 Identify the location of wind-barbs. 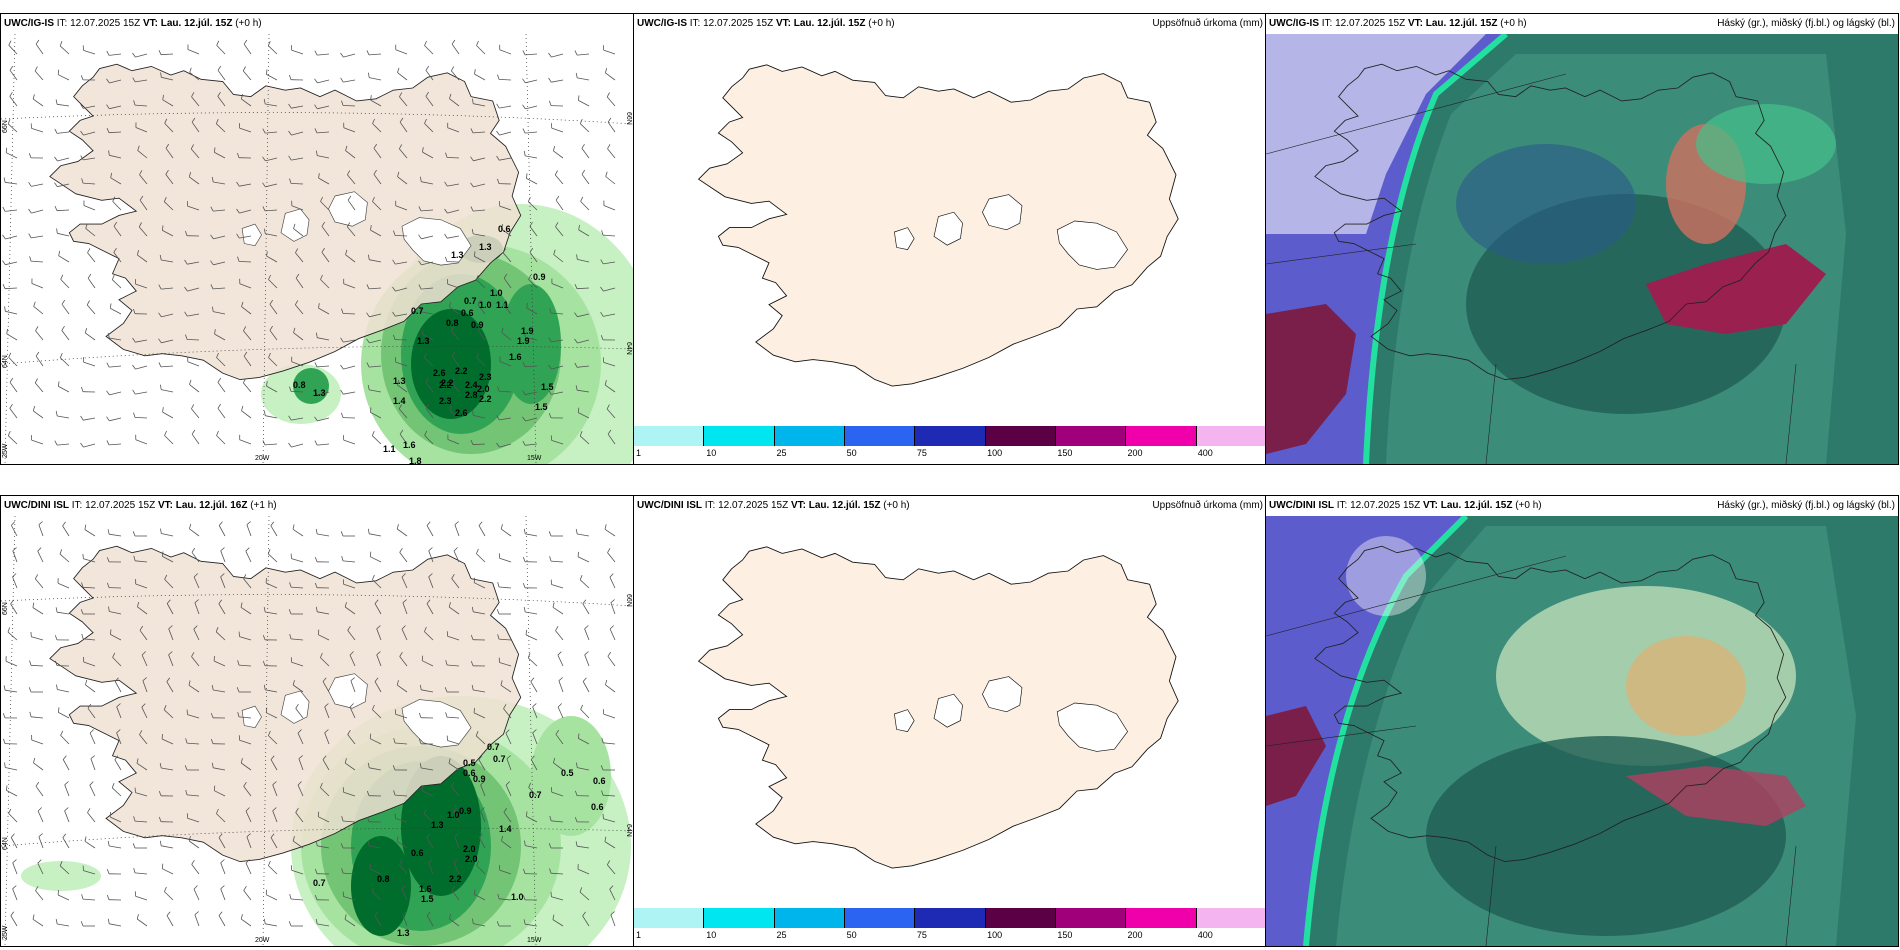
(309, 243).